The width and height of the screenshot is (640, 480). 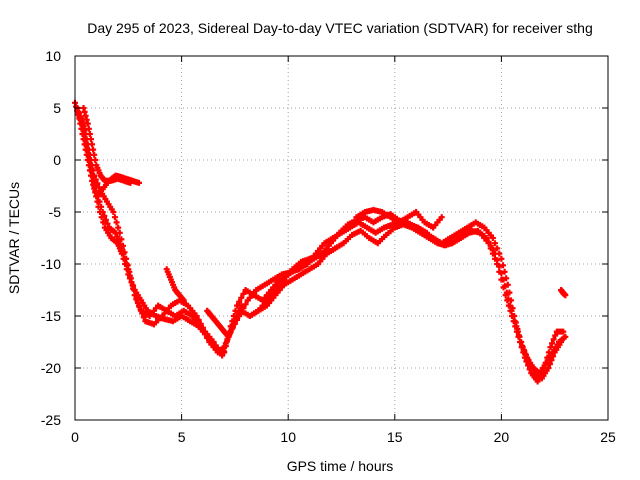 What do you see at coordinates (608, 437) in the screenshot?
I see `x-tick-label: 25` at bounding box center [608, 437].